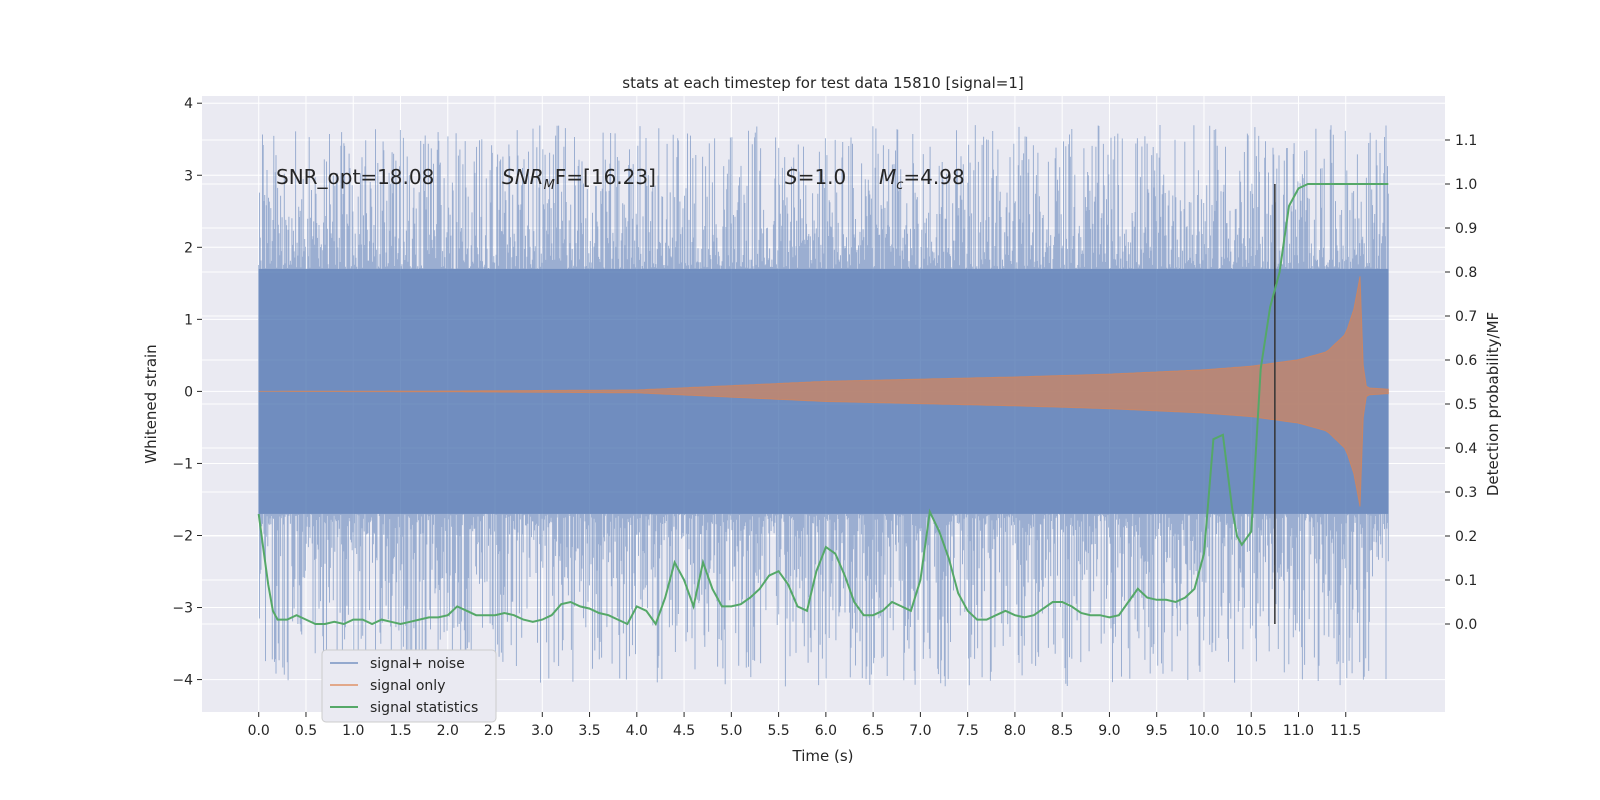  Describe the element at coordinates (826, 731) in the screenshot. I see `x-tick-label: 6.0` at that location.